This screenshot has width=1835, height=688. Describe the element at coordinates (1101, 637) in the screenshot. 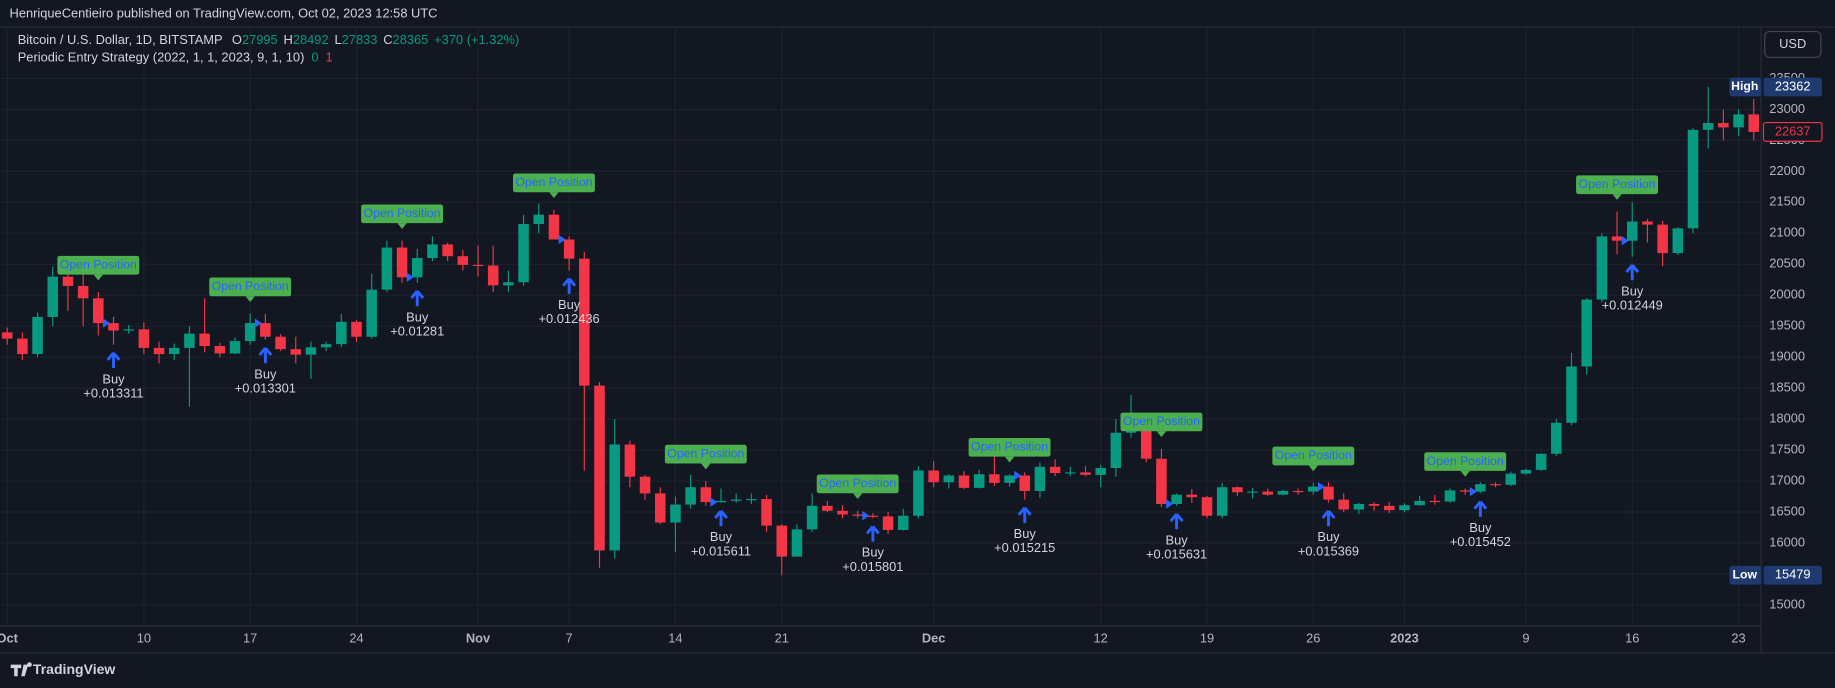

I see `x-tick-label: 12` at that location.